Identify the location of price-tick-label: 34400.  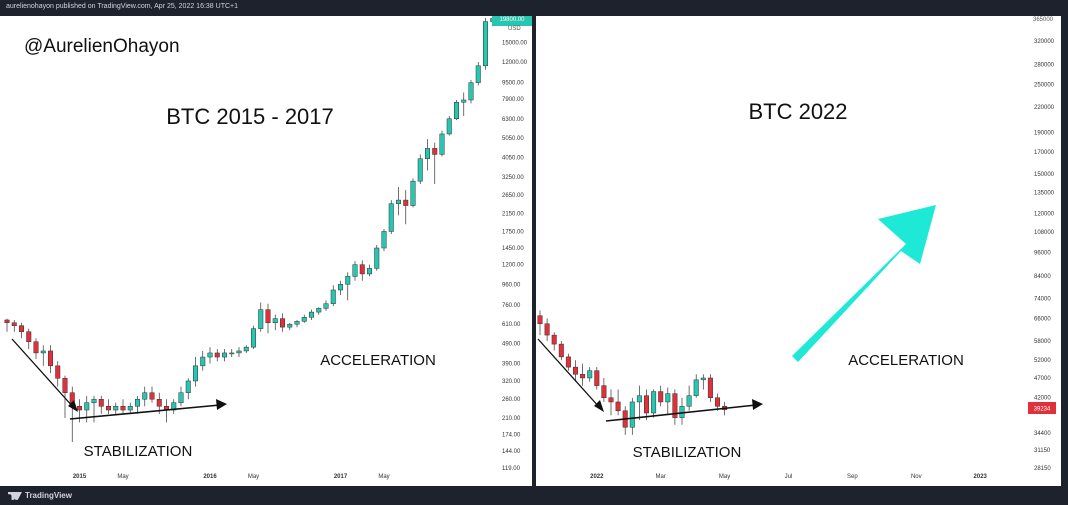
(1042, 434).